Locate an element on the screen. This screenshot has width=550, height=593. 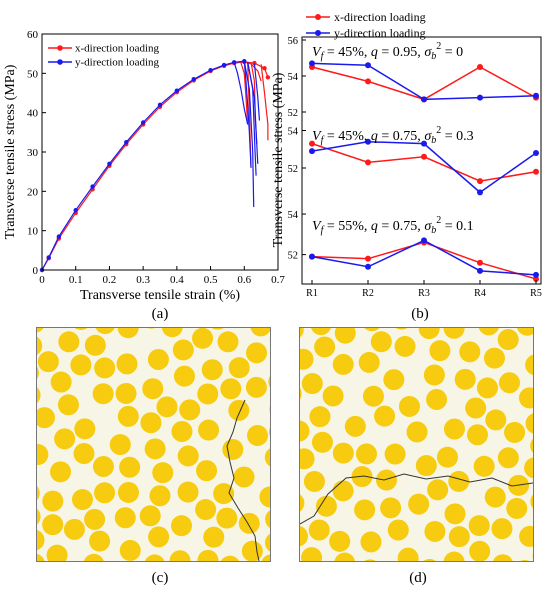
legend-y-marker is located at coordinates (60, 62).